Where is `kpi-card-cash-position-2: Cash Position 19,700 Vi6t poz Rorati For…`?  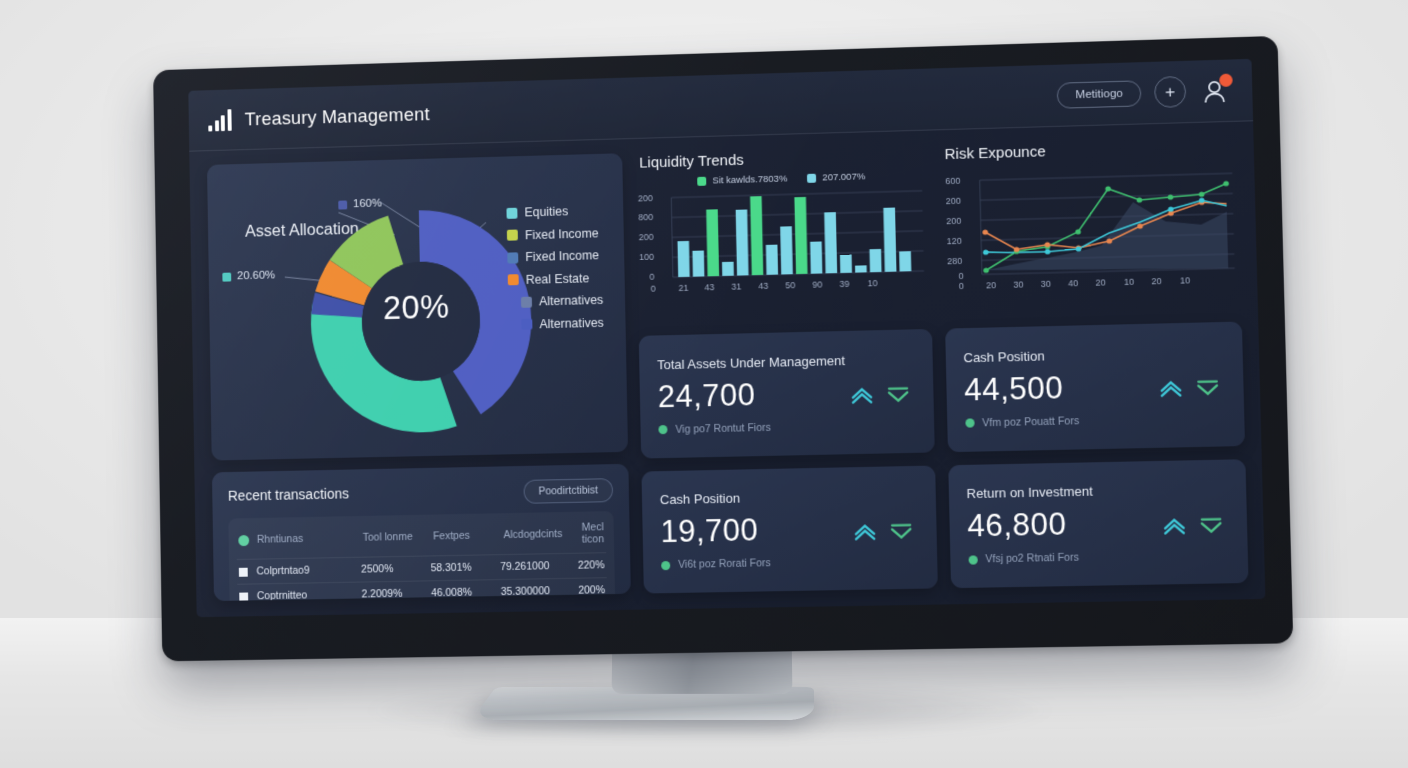 kpi-card-cash-position-2: Cash Position 19,700 Vi6t poz Rorati For… is located at coordinates (789, 529).